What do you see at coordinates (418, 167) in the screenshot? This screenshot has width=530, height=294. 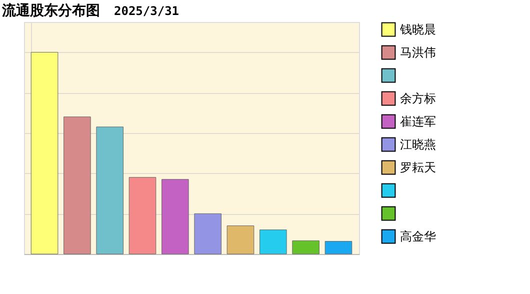 I see `legend-label: 罗耘天` at bounding box center [418, 167].